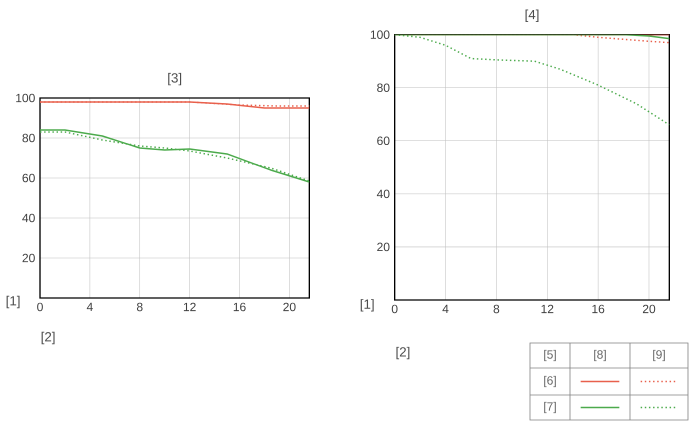 The height and width of the screenshot is (432, 700). I want to click on text: [5], so click(550, 356).